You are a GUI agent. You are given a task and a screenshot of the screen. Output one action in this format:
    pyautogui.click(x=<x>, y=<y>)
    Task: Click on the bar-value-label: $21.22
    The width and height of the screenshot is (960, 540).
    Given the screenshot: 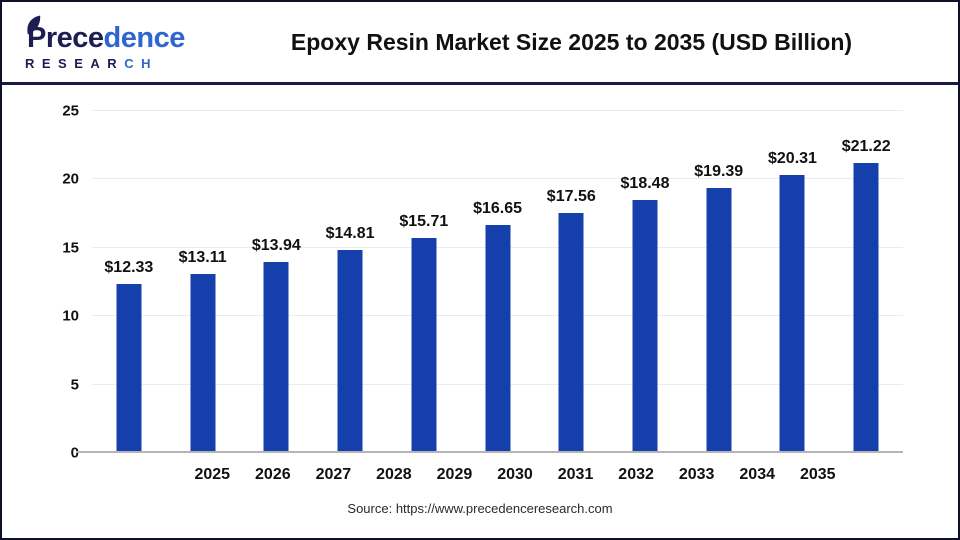 What is the action you would take?
    pyautogui.click(x=866, y=146)
    